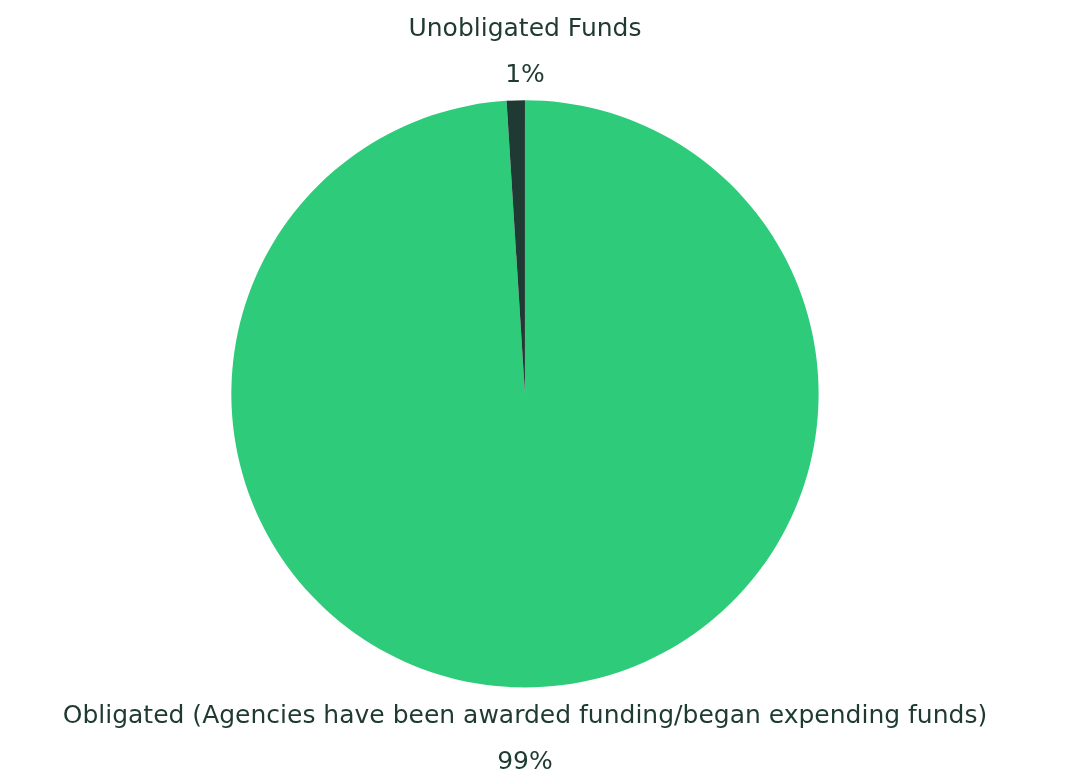  I want to click on data-label: 1%, so click(525, 73).